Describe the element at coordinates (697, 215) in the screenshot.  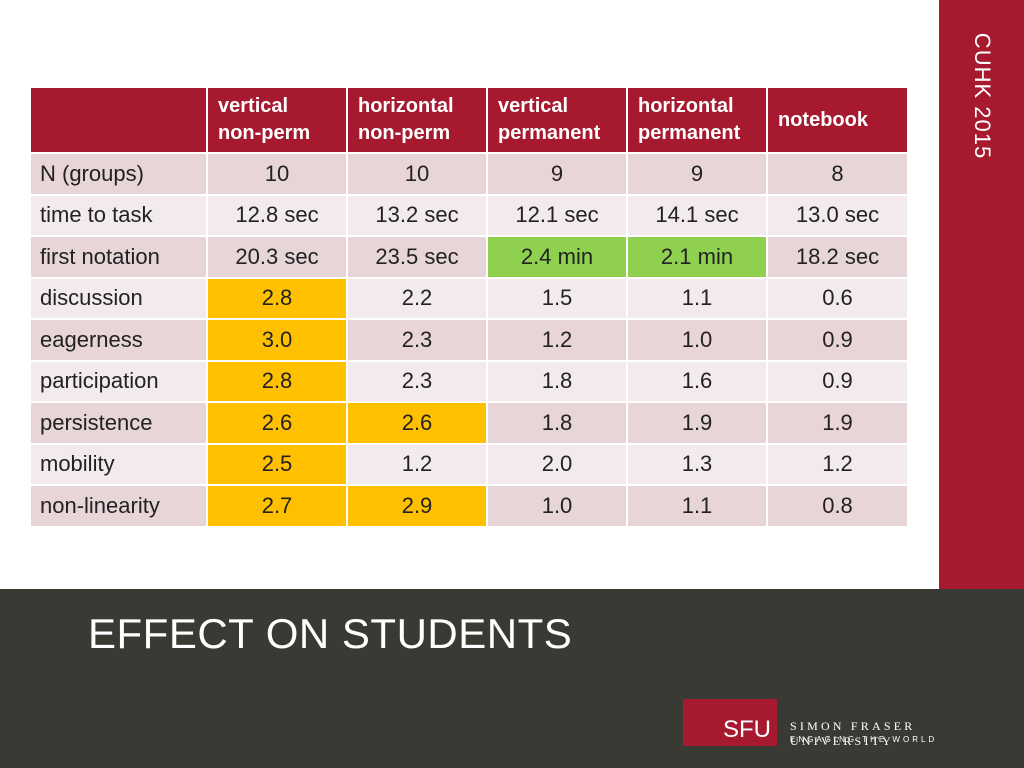
I see `table-cell: 14.1 sec` at that location.